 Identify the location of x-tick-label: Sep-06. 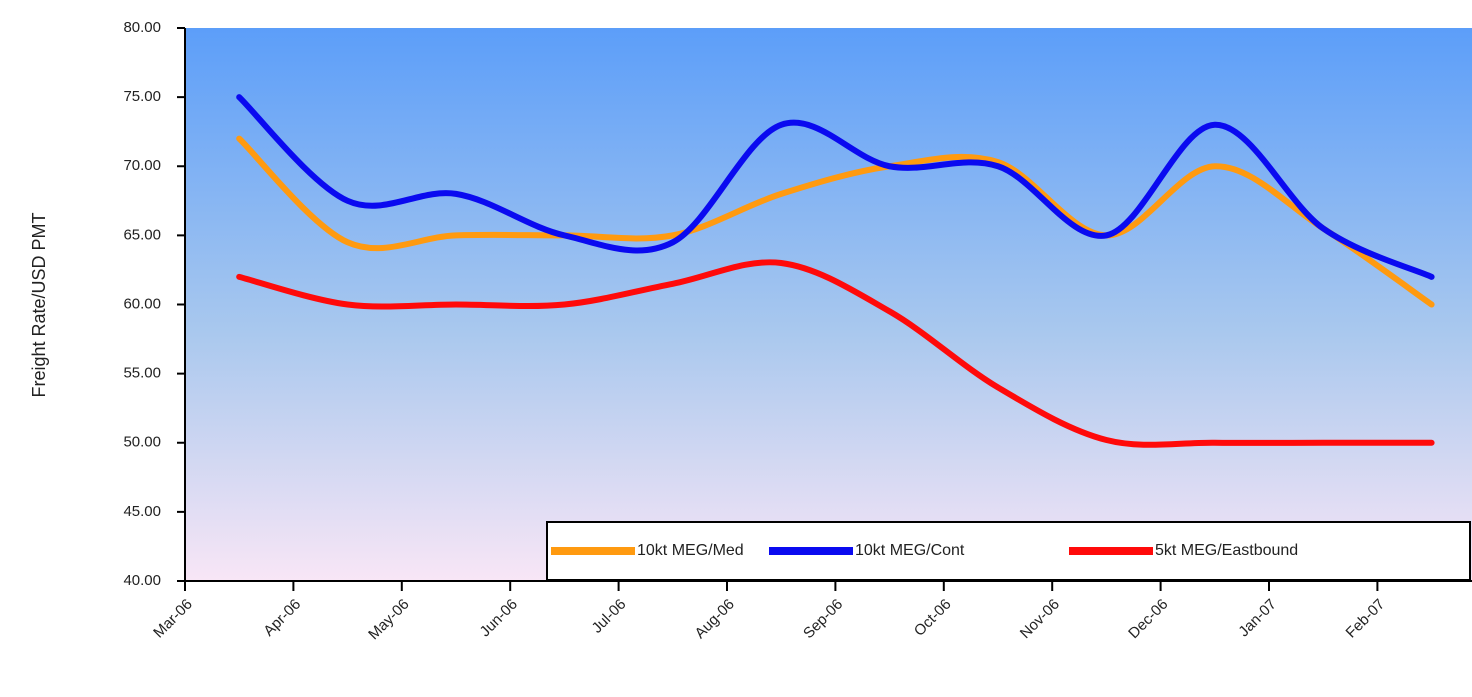
(823, 619).